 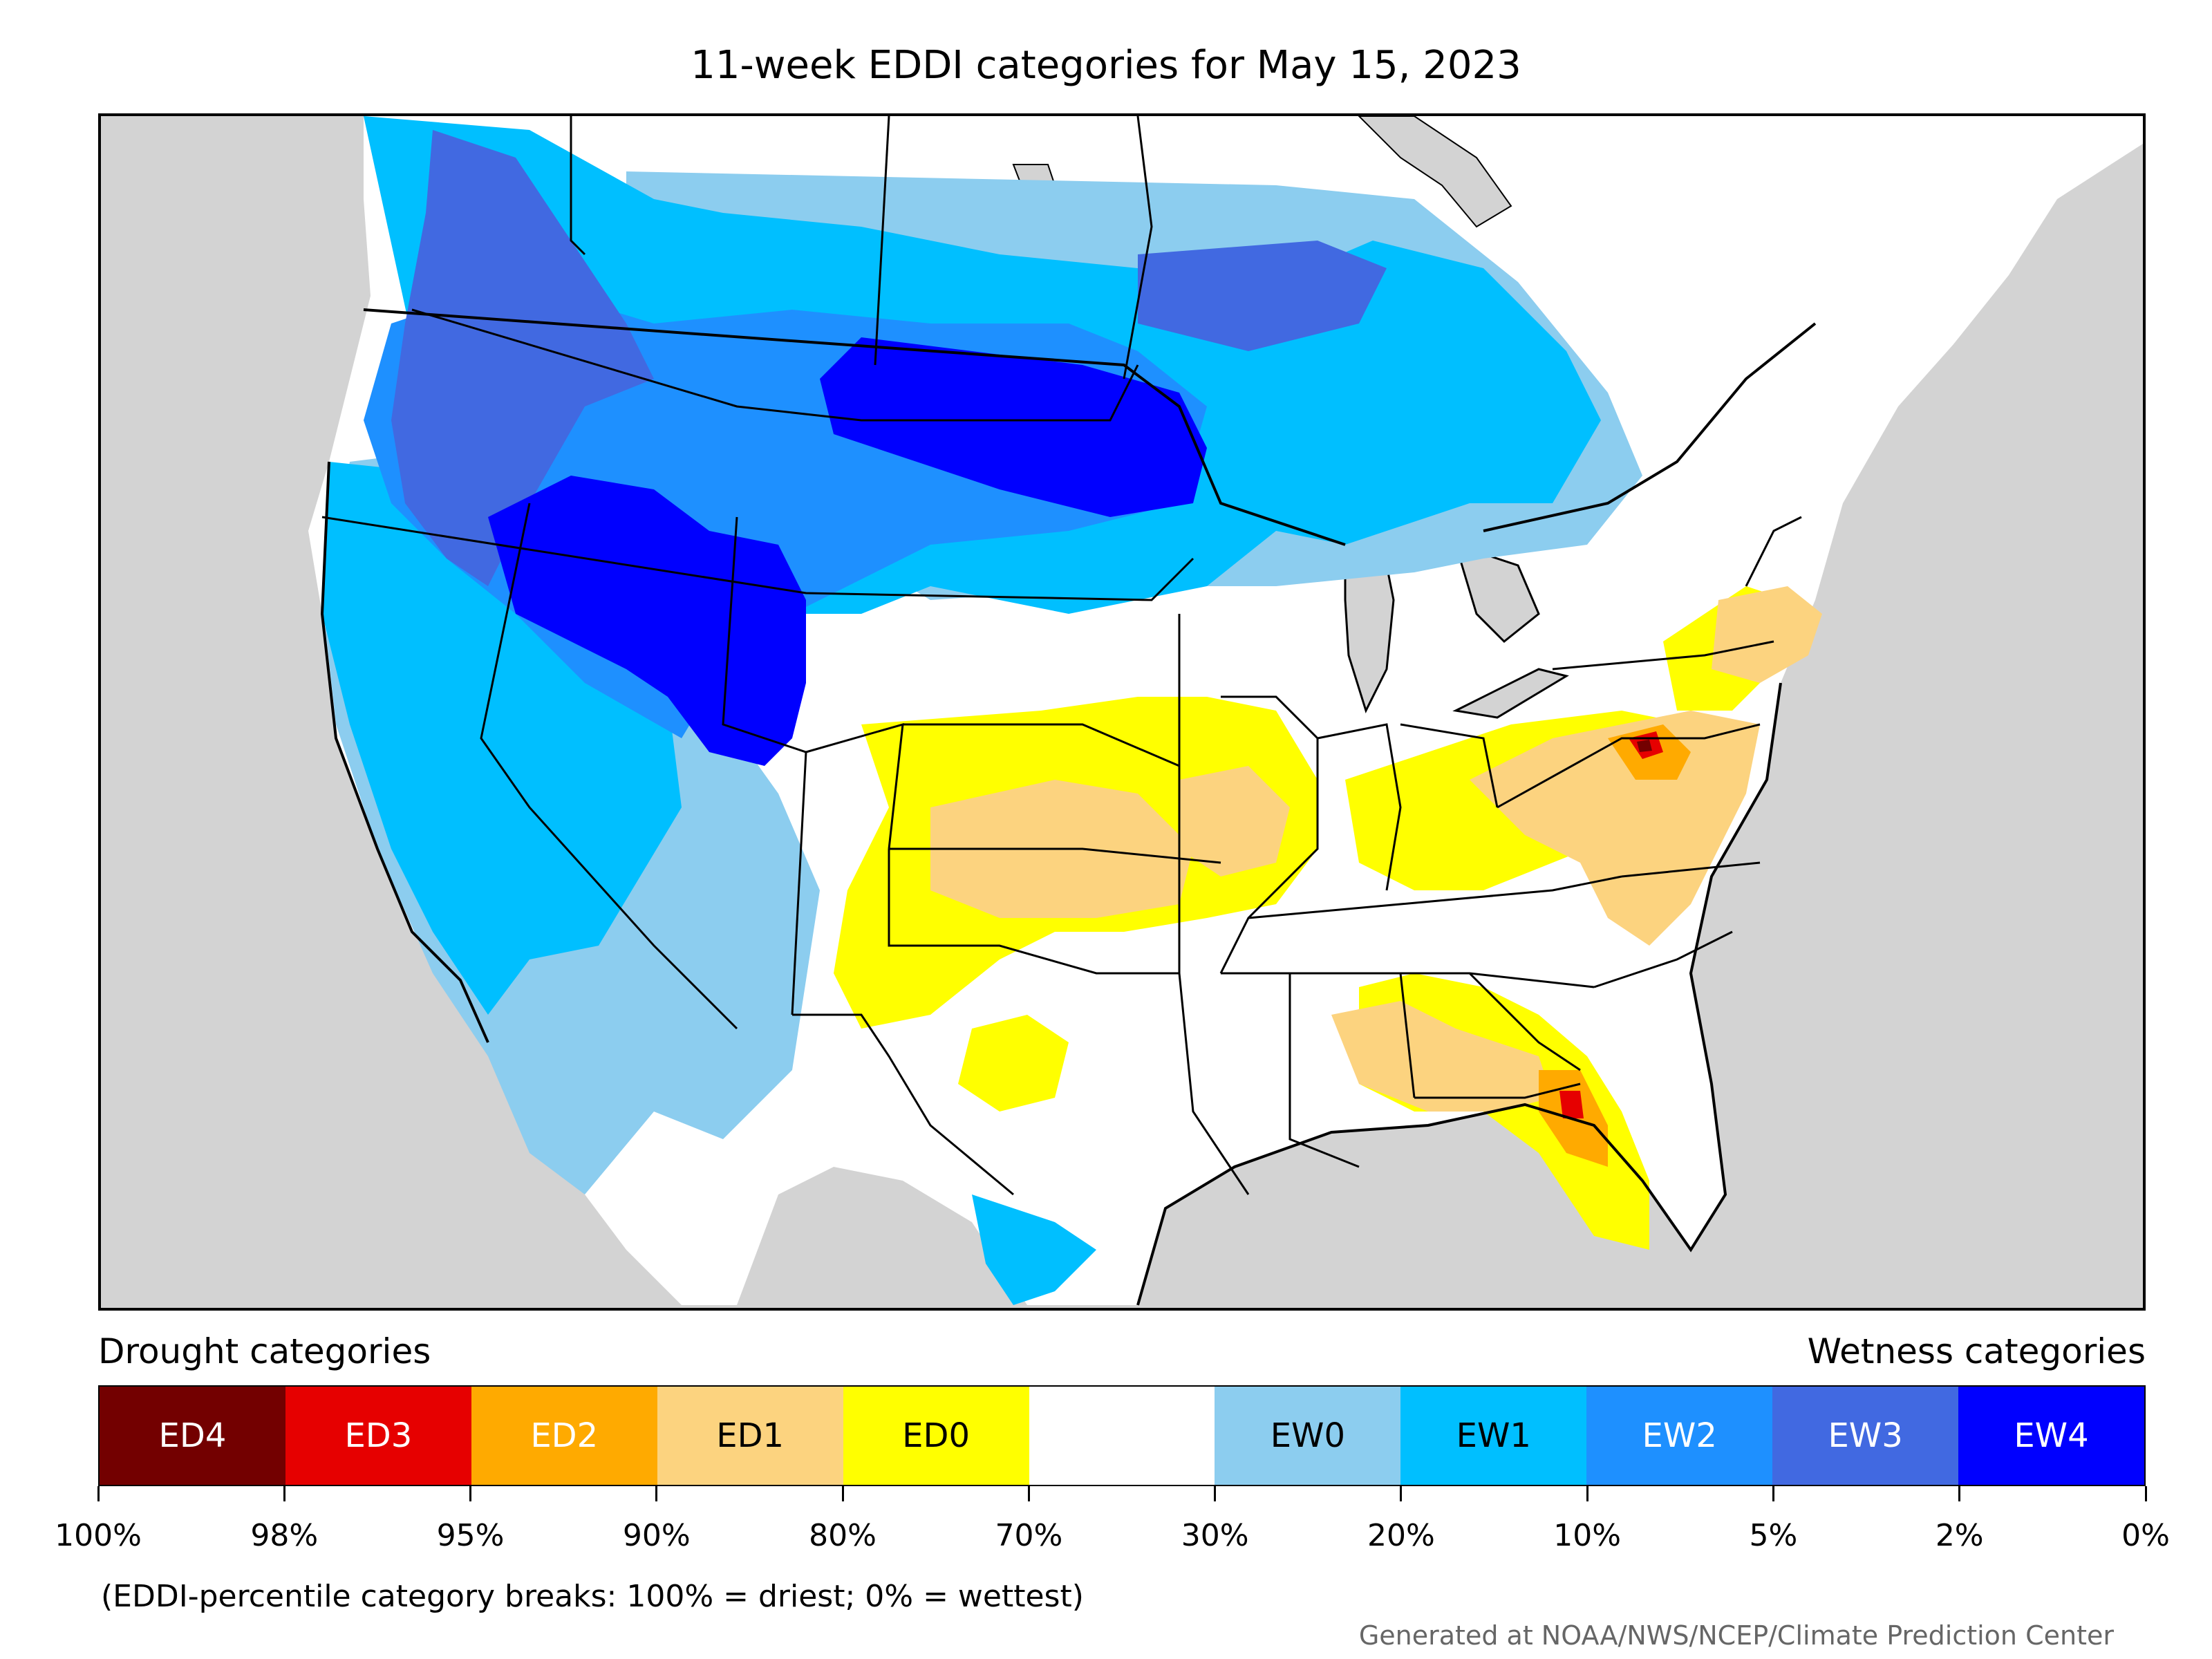 I want to click on colorbar-label: ED2, so click(x=564, y=1436).